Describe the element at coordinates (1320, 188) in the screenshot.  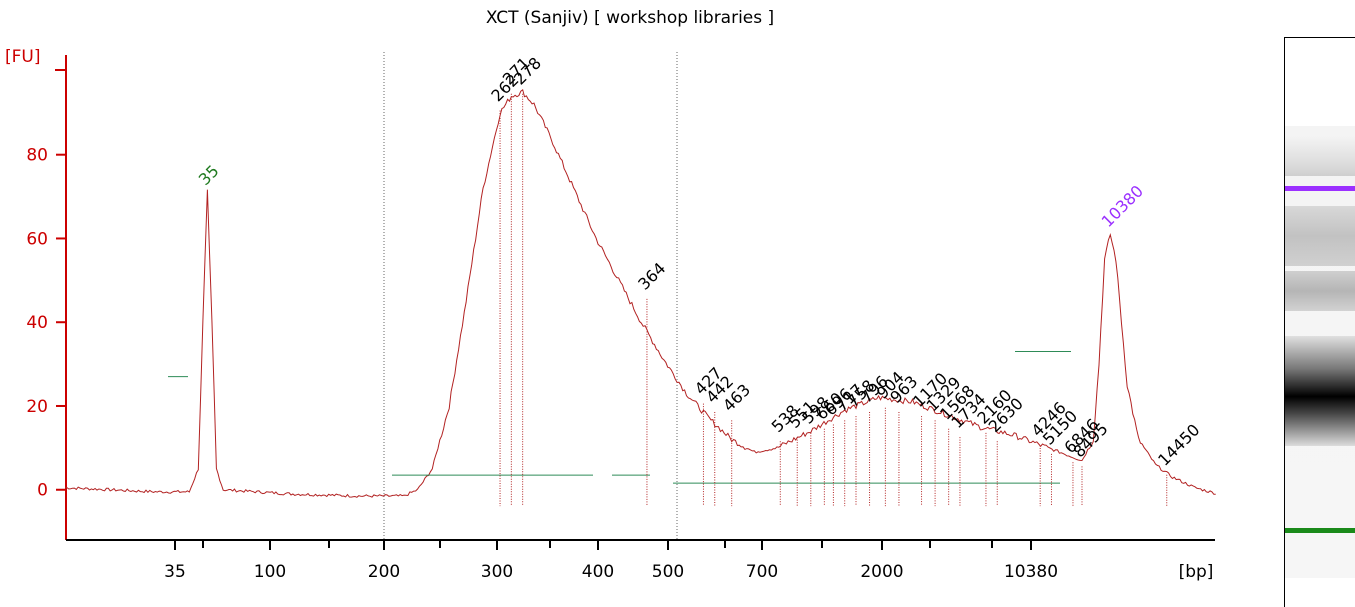
I see `upper-marker-band` at that location.